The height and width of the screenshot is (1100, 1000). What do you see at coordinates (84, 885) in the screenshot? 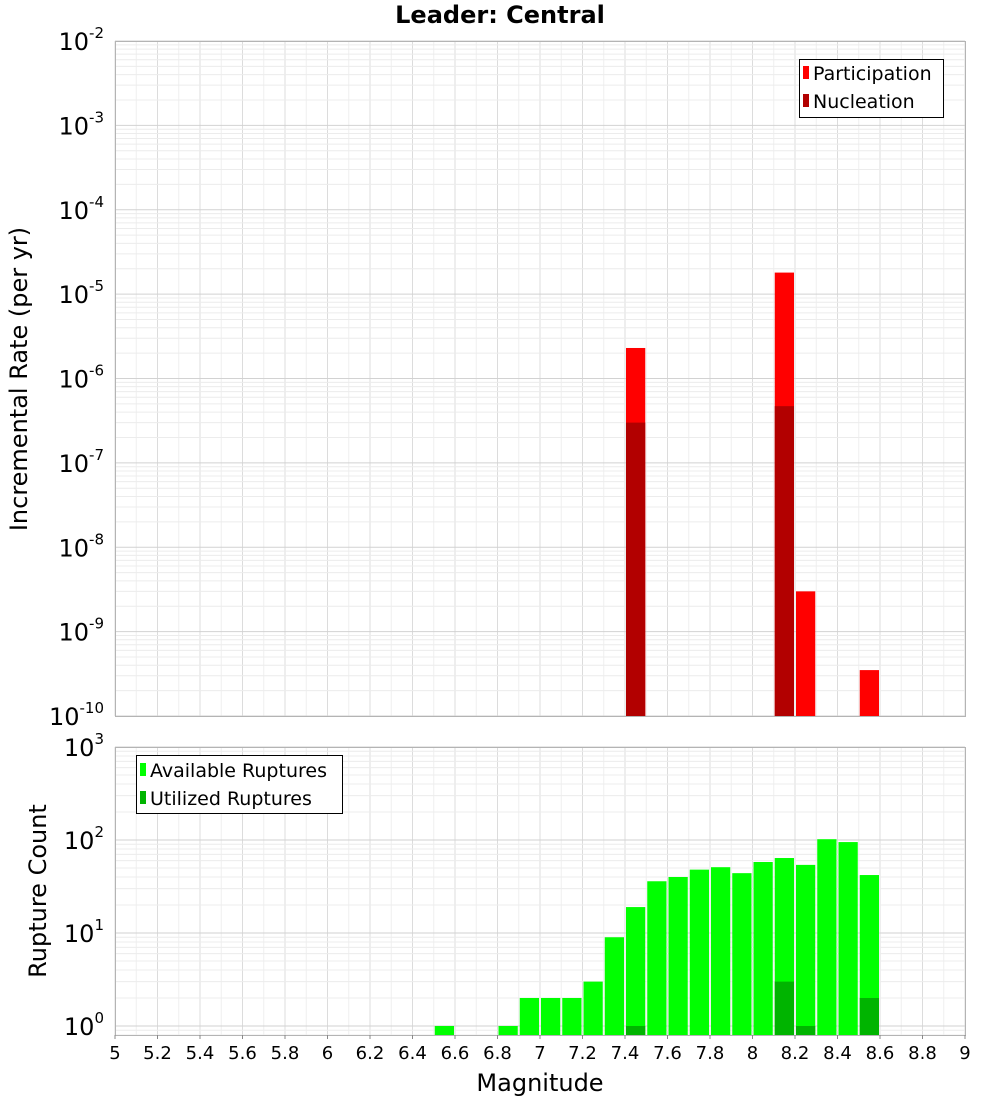
I see `bottom-y-ticks: 10⁰ 10¹ 10² 10³` at bounding box center [84, 885].